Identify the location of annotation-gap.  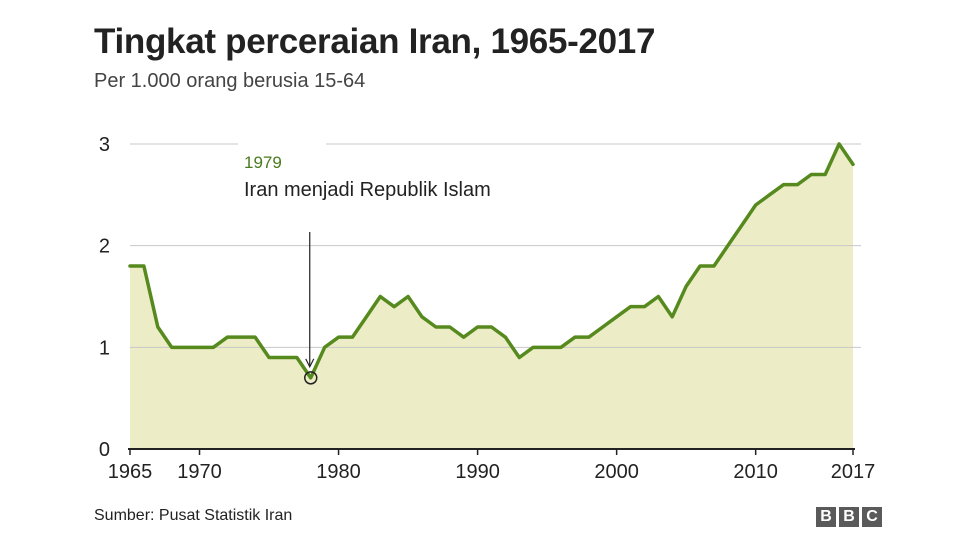
(282, 144).